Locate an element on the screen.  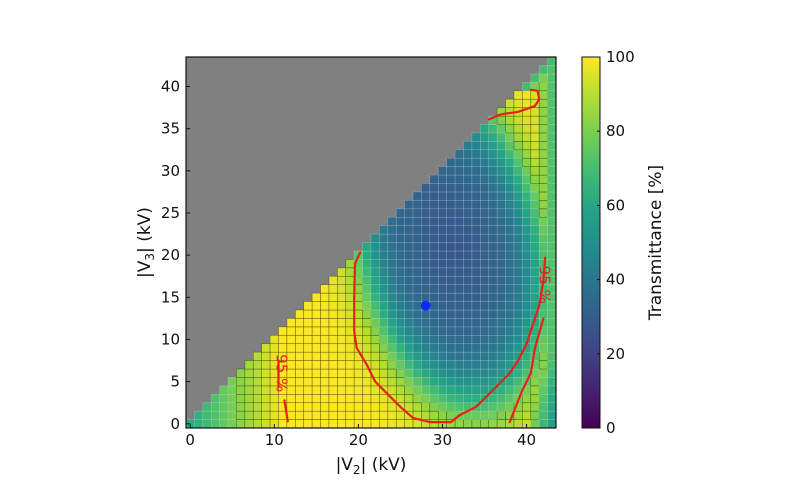
svg-text: 35 is located at coordinates (170, 129).